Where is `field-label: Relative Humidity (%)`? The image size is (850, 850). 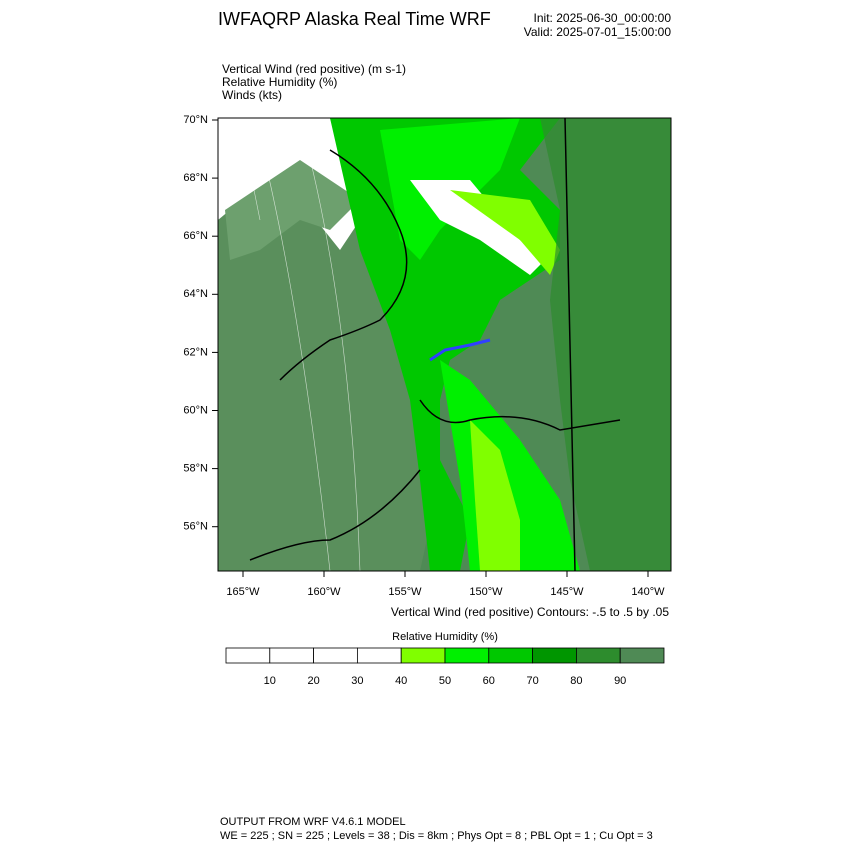 field-label: Relative Humidity (%) is located at coordinates (279, 82).